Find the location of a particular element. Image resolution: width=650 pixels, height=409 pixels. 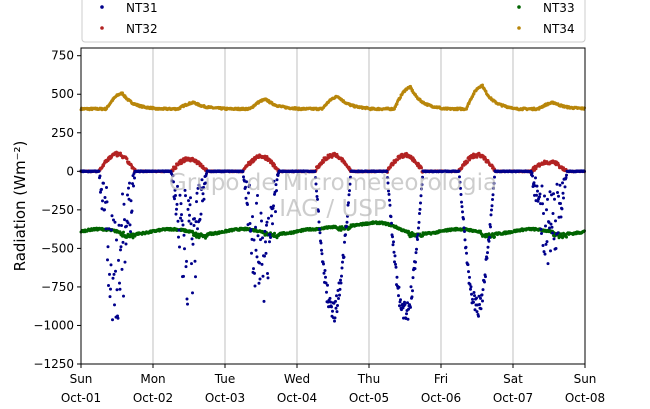

x-tick-label-day: Sun is located at coordinates (81, 379).